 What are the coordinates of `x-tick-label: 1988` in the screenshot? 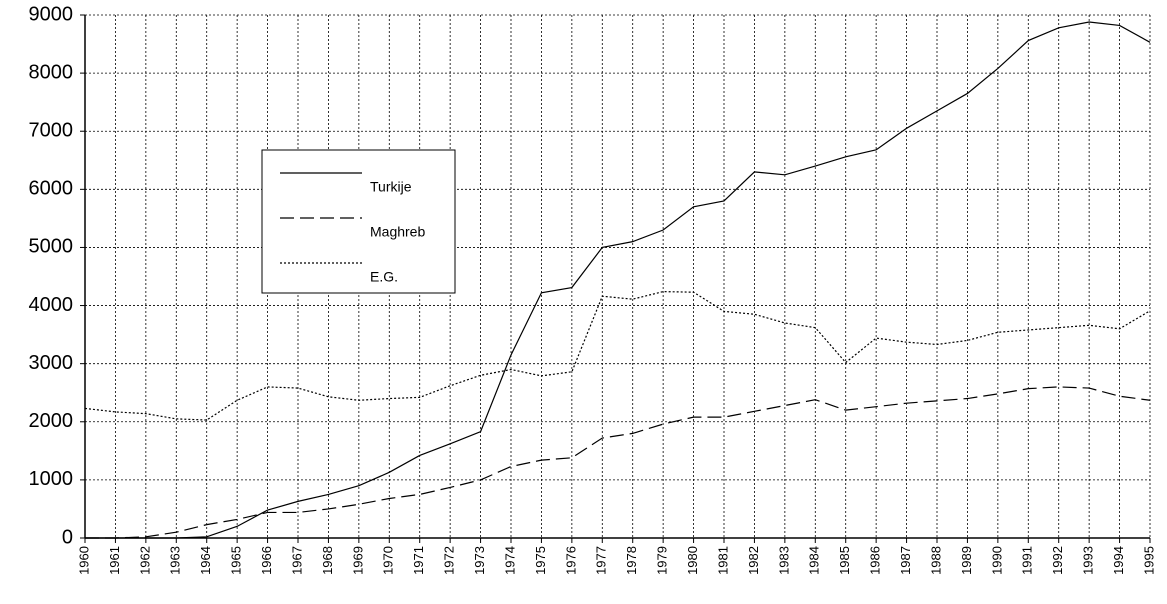 It's located at (935, 560).